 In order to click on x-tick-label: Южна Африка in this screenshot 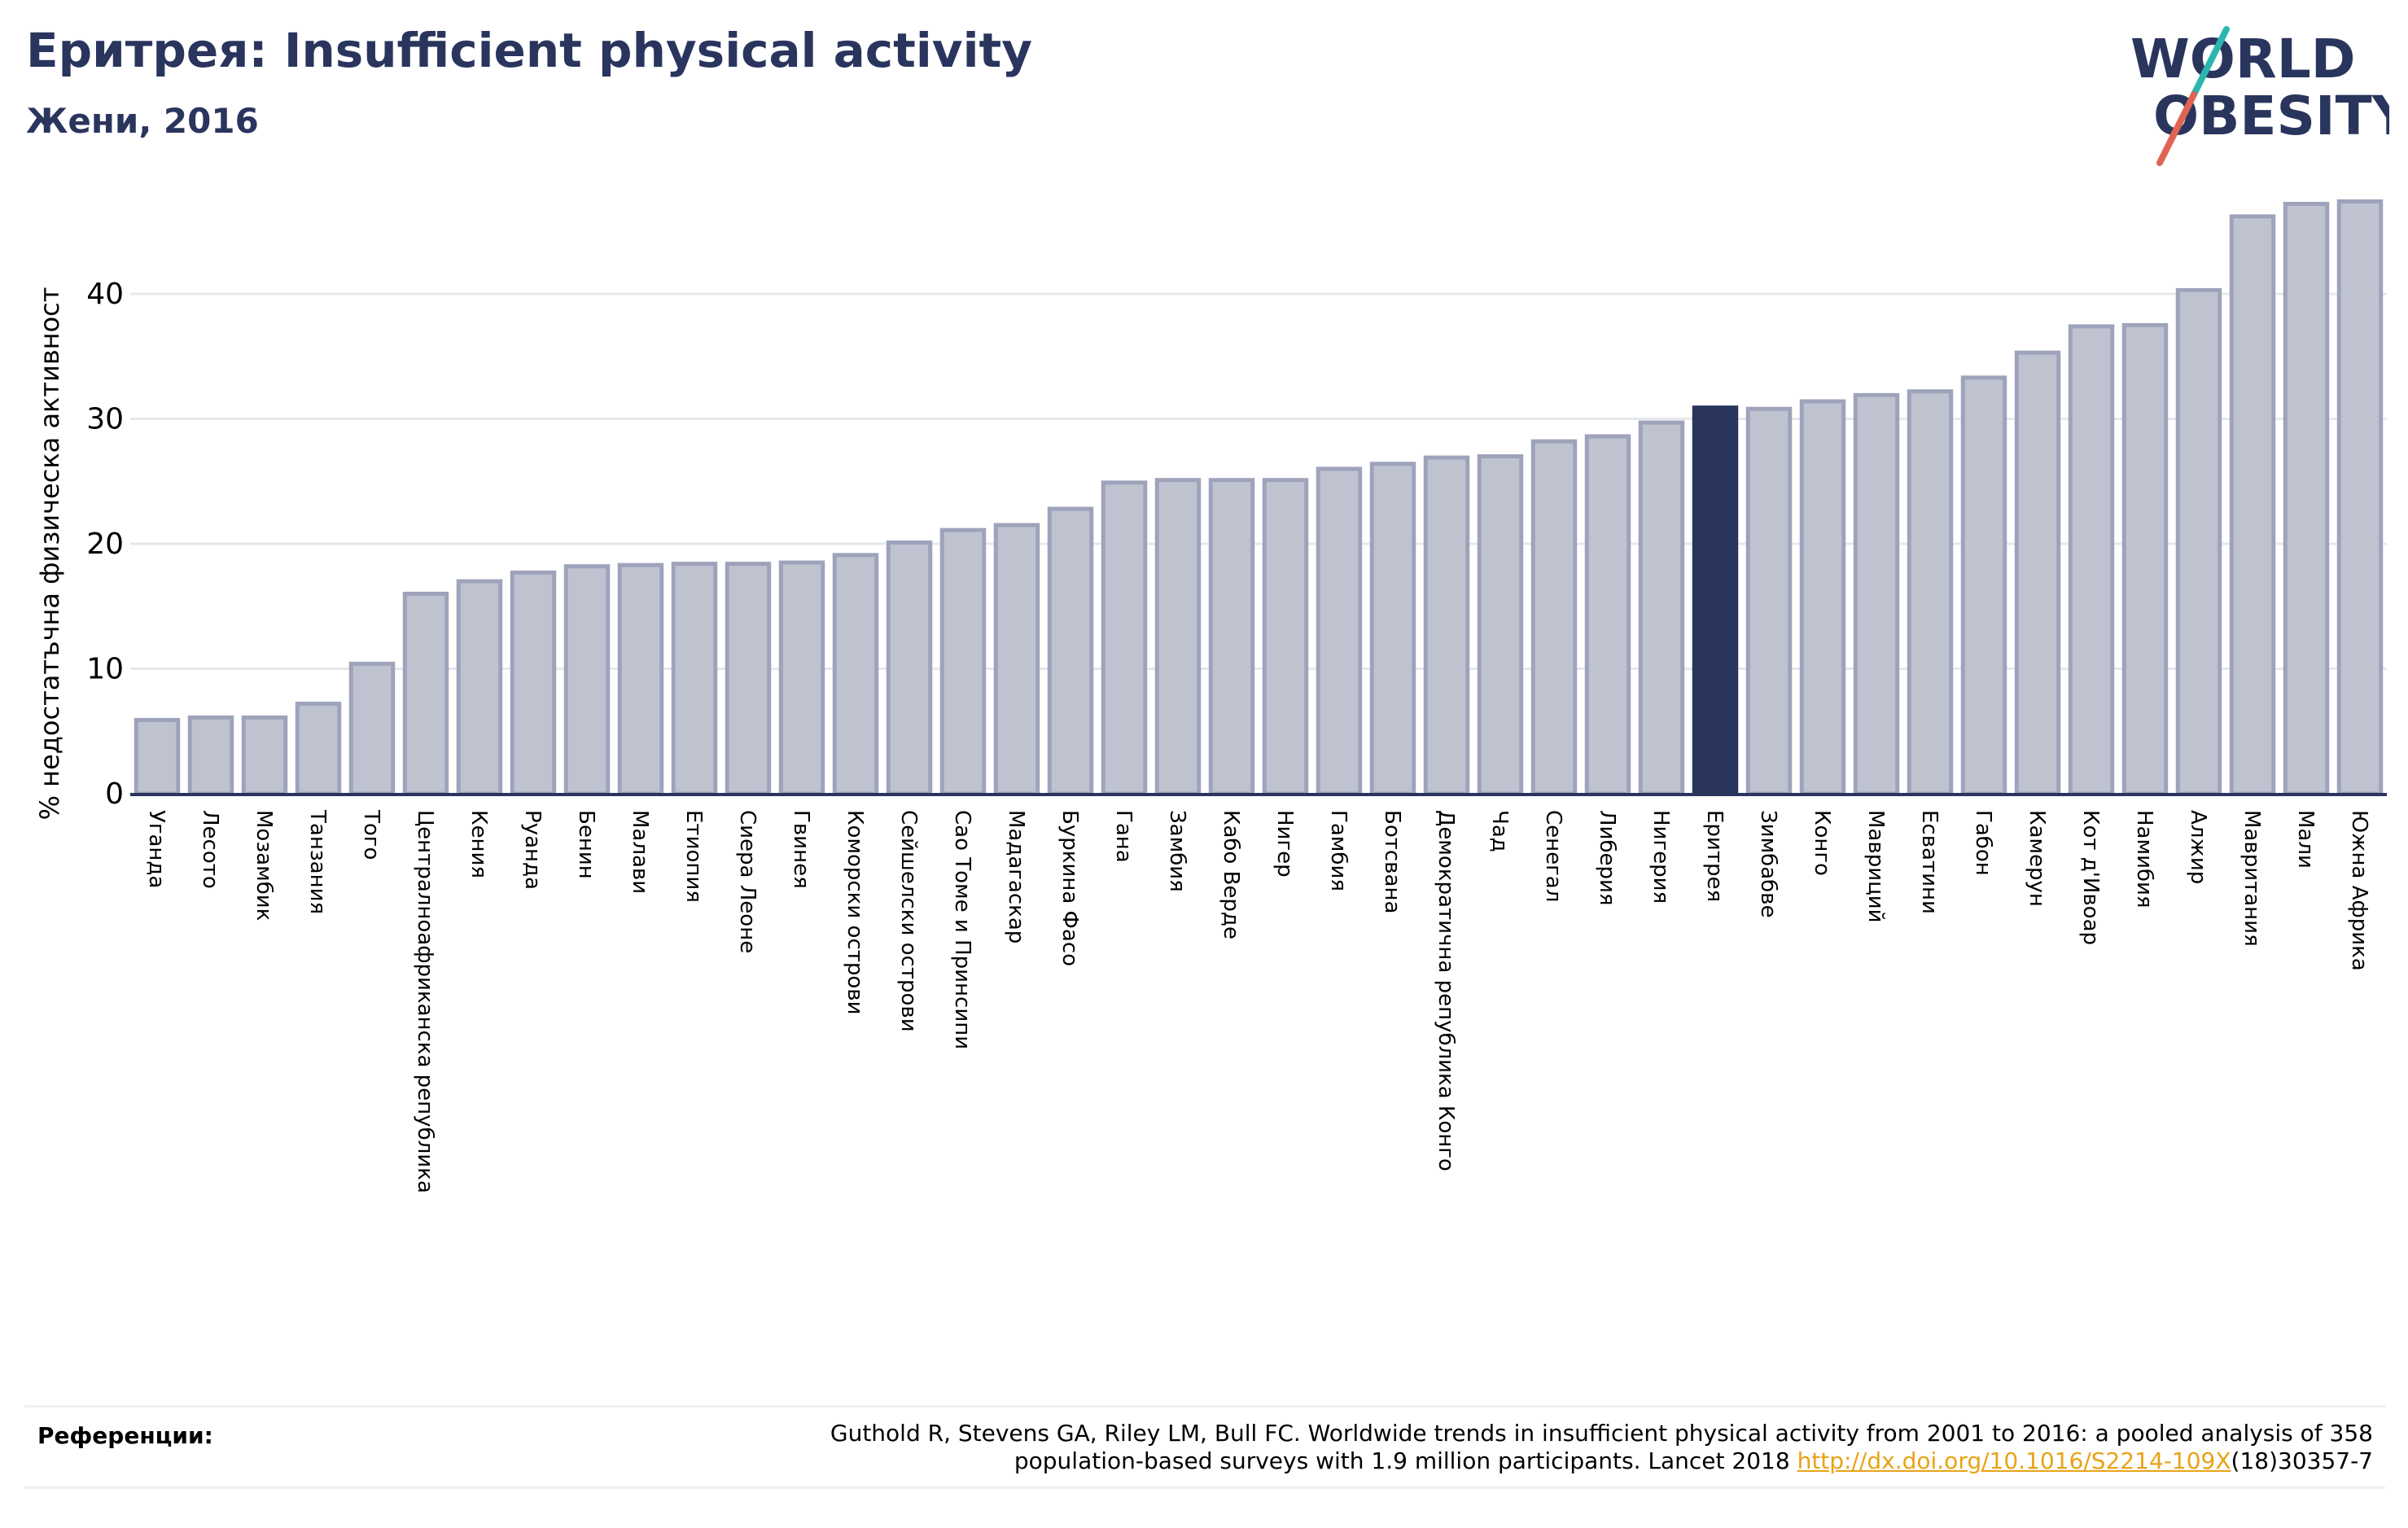, I will do `click(2359, 890)`.